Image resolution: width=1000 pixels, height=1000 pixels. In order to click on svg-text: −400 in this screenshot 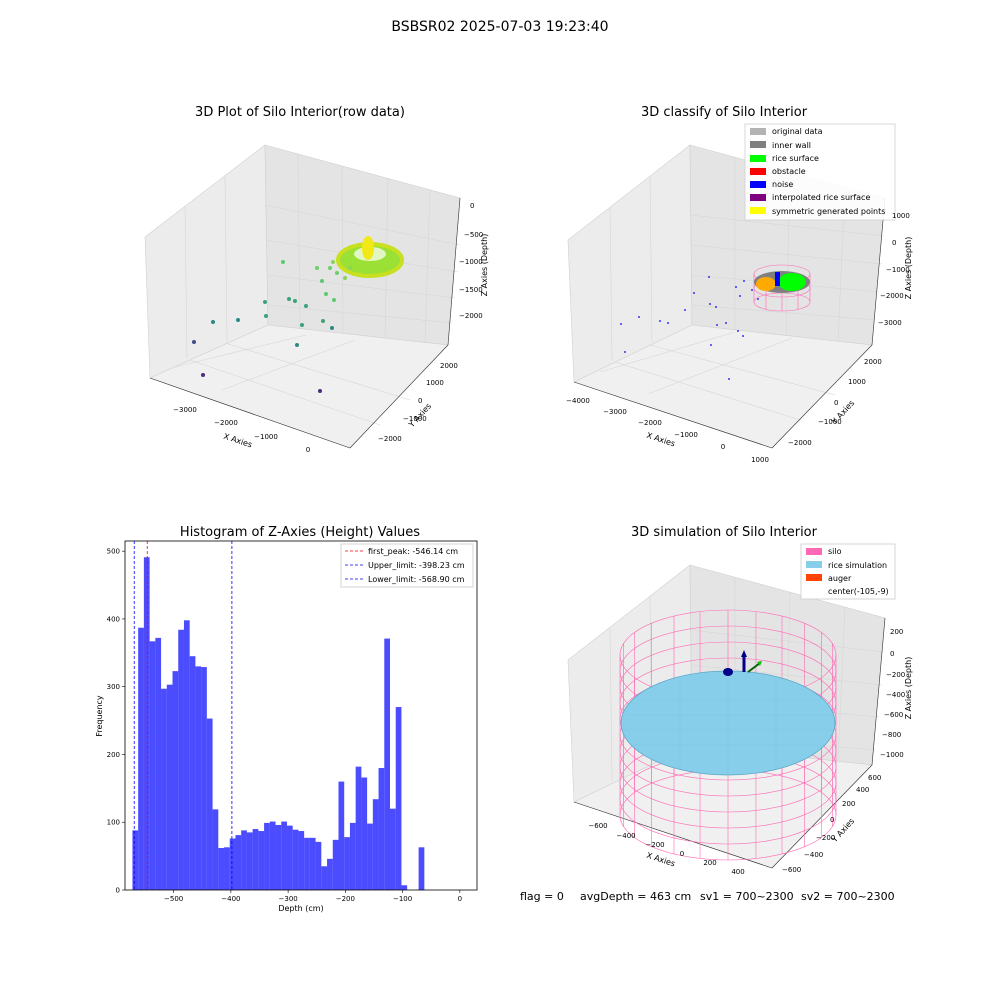, I will do `click(625, 836)`.